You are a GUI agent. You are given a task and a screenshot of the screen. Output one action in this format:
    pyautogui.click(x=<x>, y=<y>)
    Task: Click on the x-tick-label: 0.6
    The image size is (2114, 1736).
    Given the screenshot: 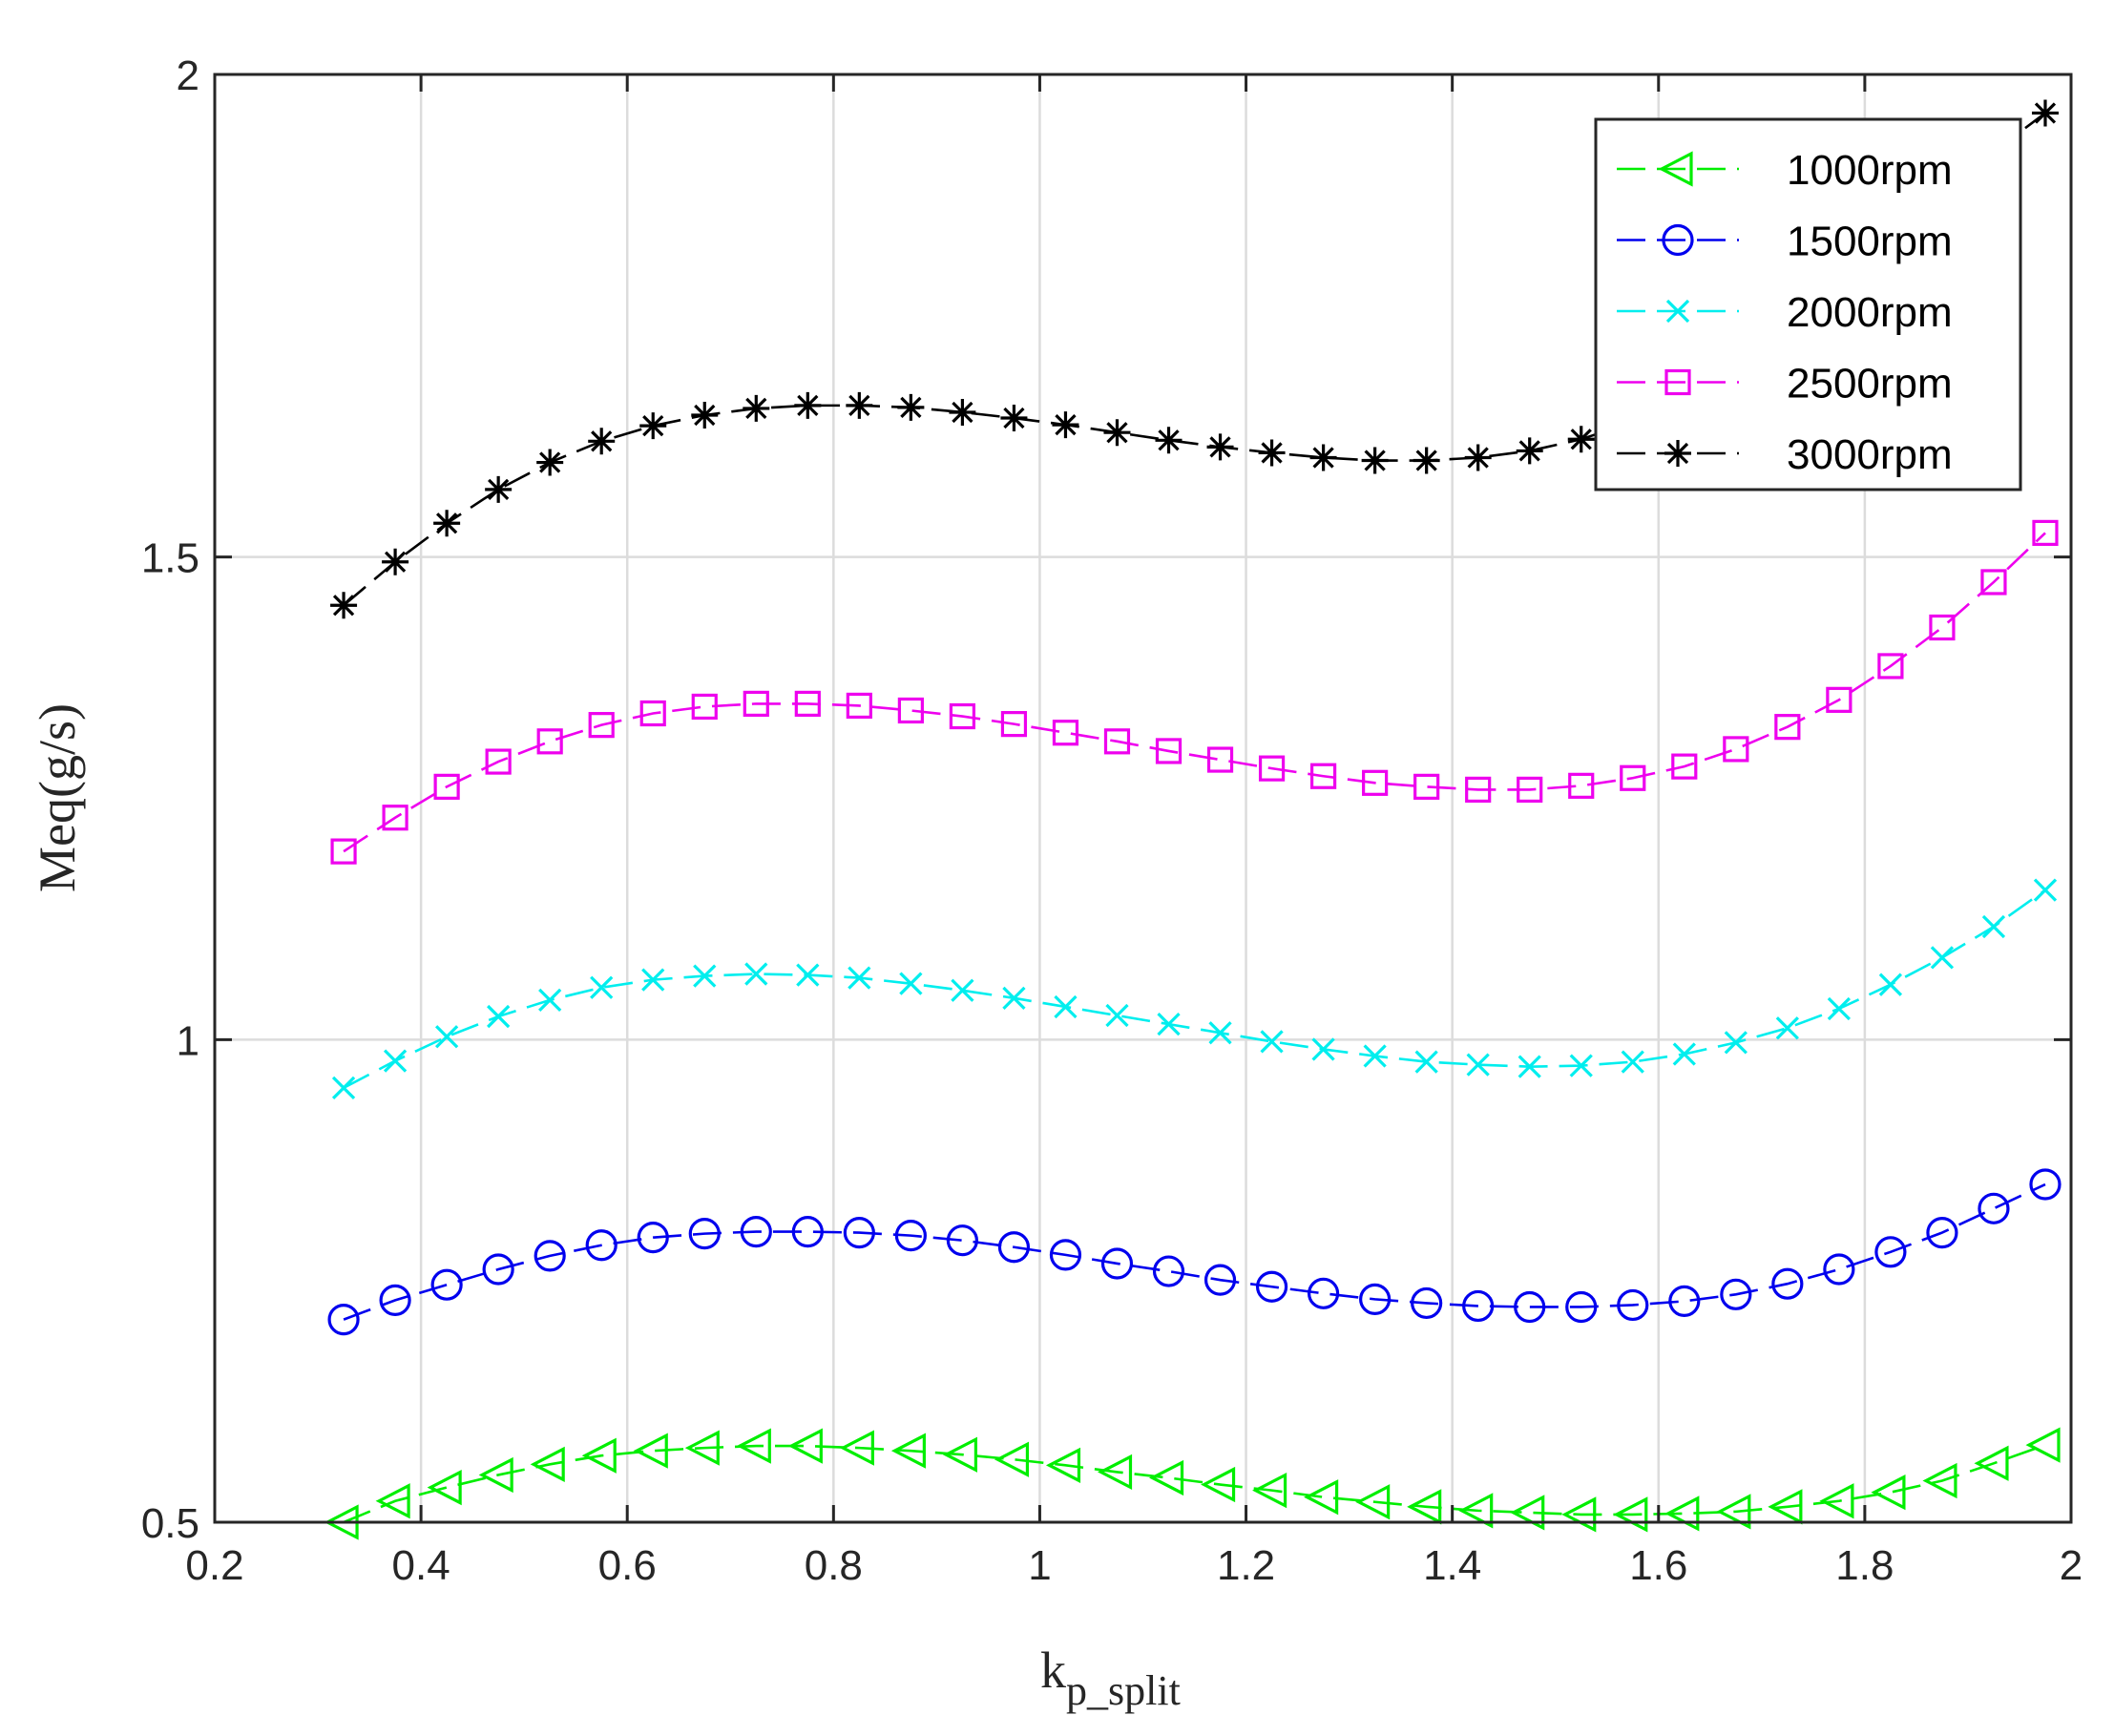 What is the action you would take?
    pyautogui.click(x=627, y=1565)
    